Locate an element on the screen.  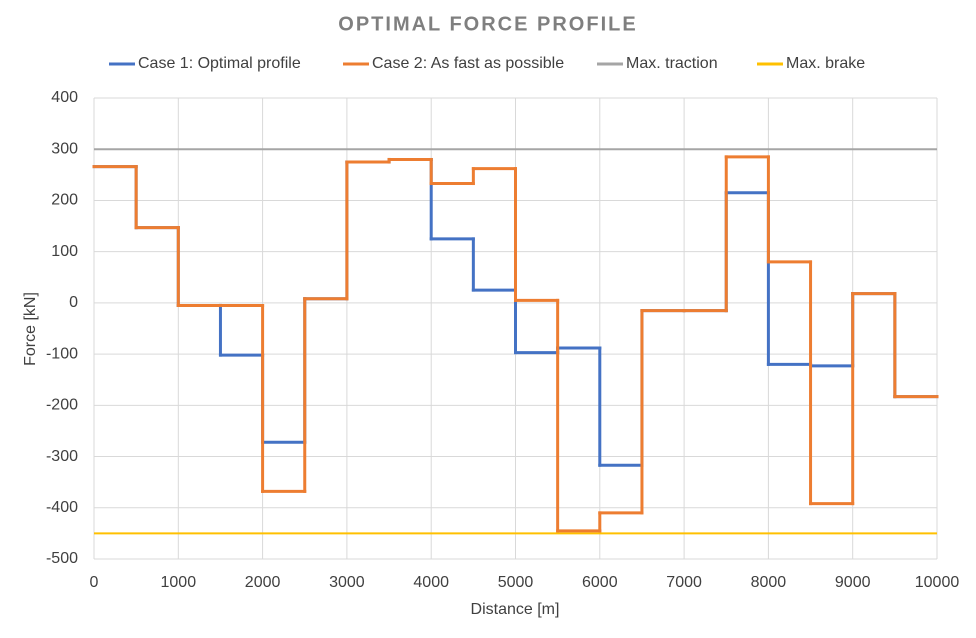
y-tick-label: -500 is located at coordinates (62, 558).